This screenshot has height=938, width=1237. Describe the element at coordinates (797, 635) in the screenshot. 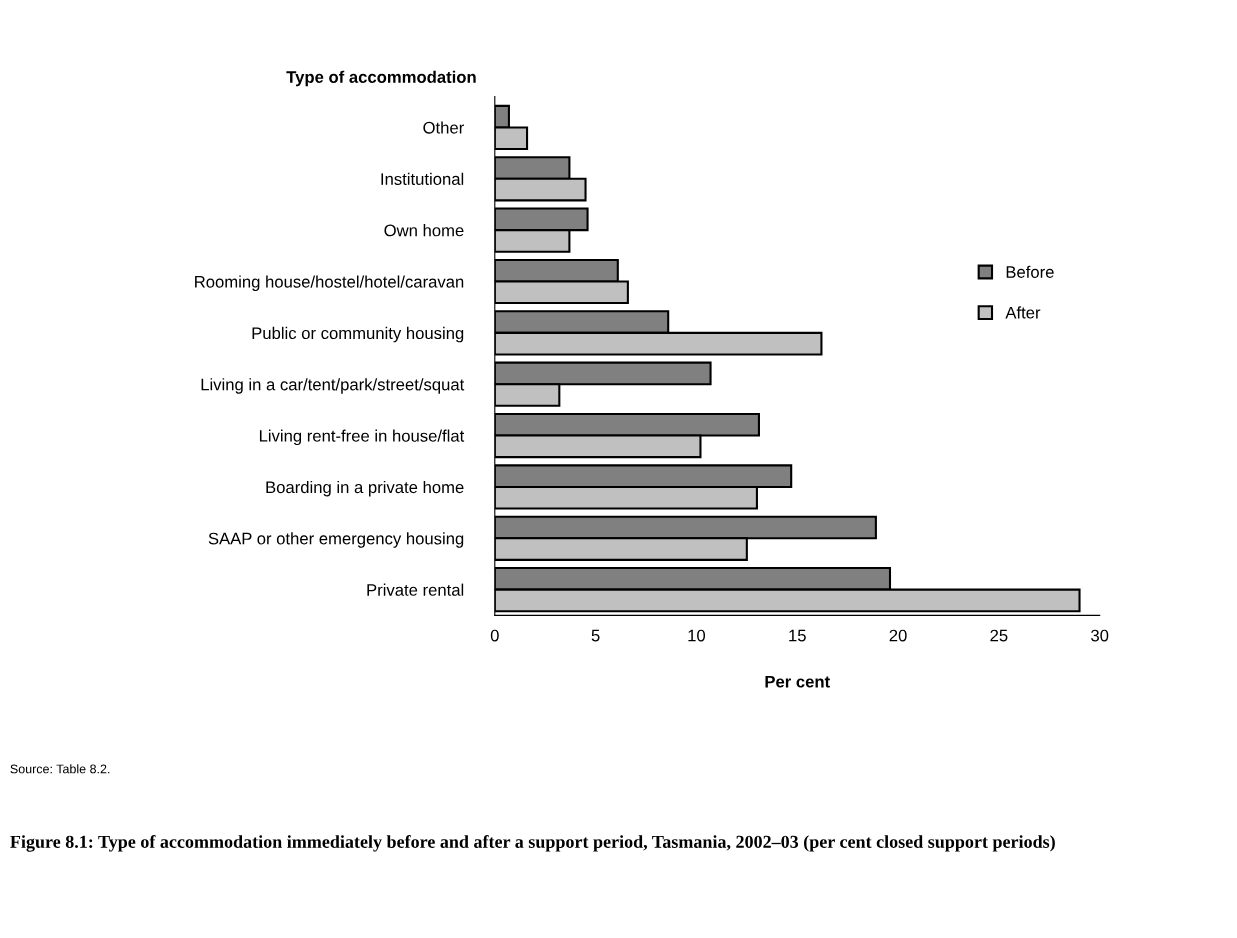

I see `x-tick-label: 15` at that location.